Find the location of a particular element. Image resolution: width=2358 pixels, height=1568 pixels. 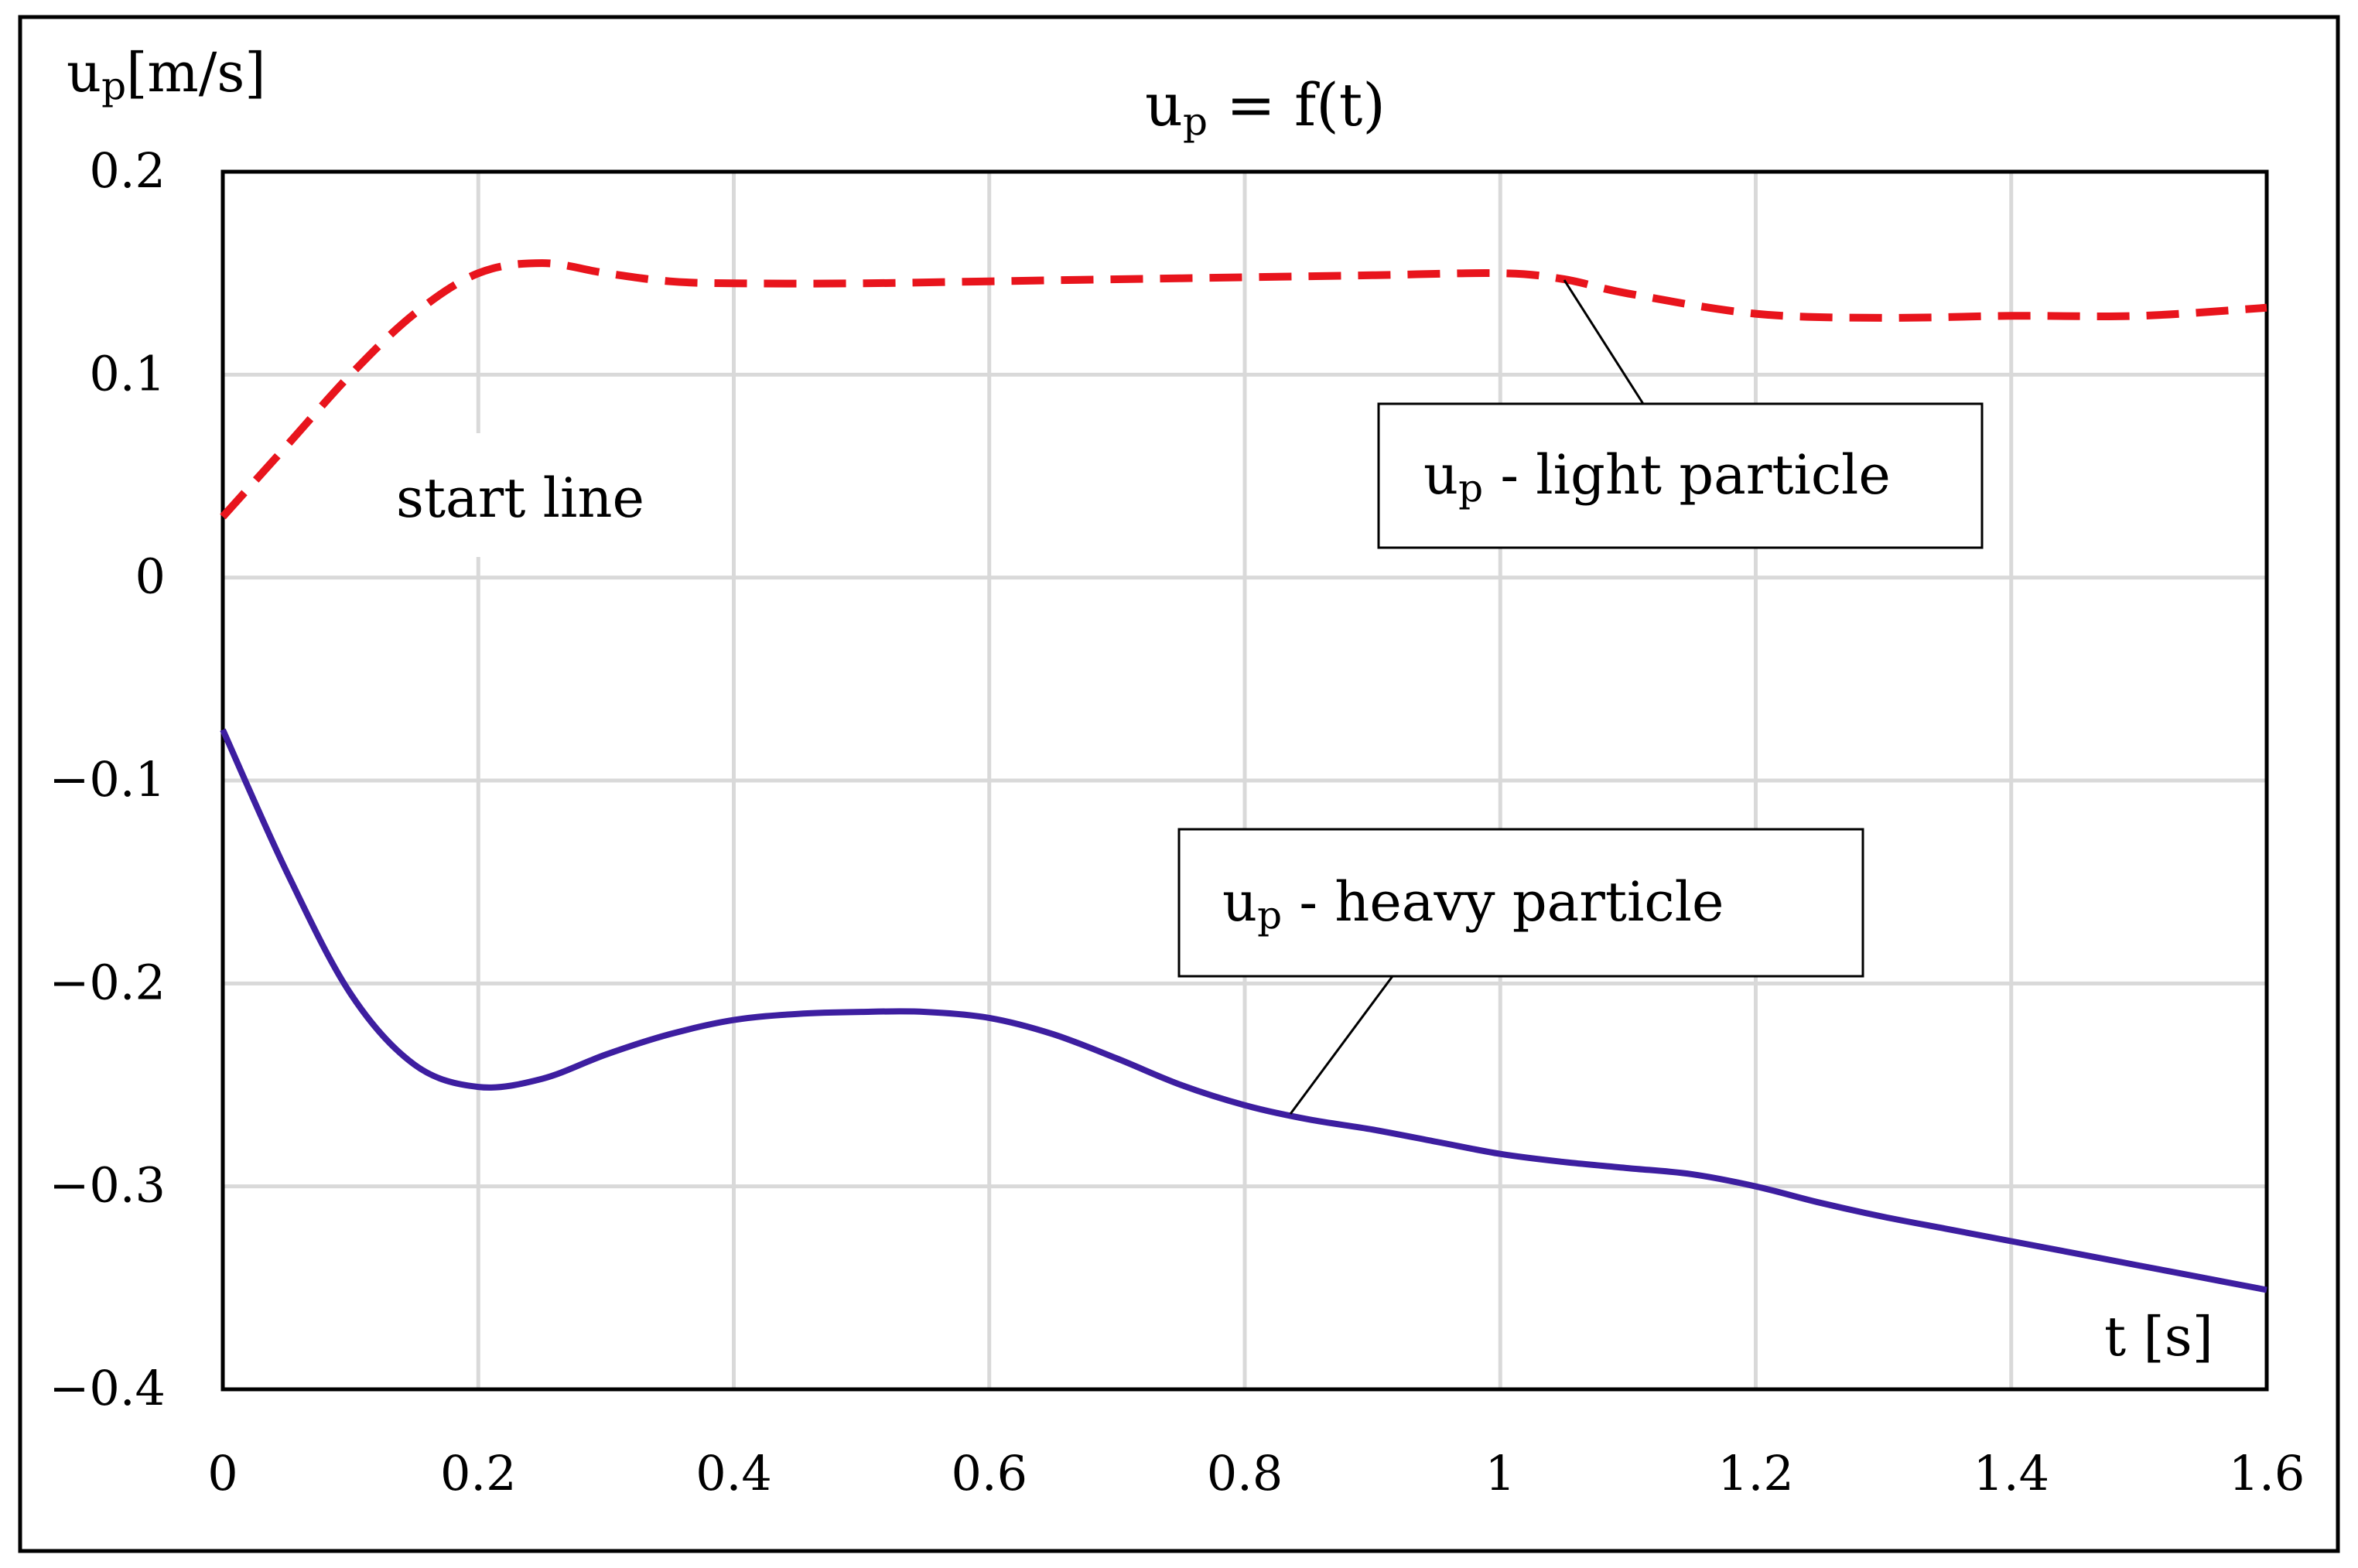

heavy-particle-callout: up - heavy particle is located at coordinates (1473, 904).